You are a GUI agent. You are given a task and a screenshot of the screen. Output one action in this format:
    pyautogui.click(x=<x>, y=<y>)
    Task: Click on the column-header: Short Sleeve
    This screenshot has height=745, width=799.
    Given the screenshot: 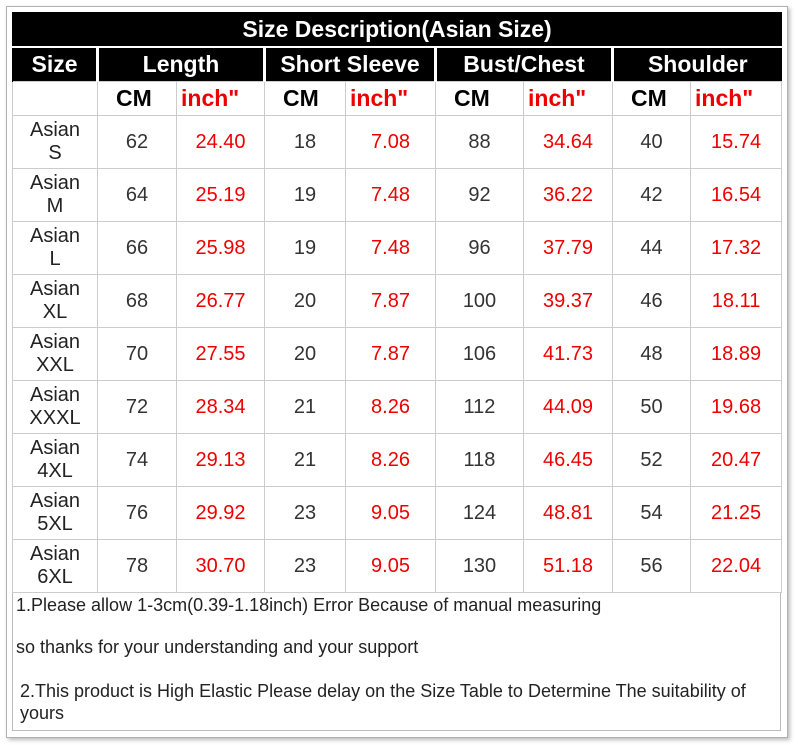 What is the action you would take?
    pyautogui.click(x=349, y=64)
    